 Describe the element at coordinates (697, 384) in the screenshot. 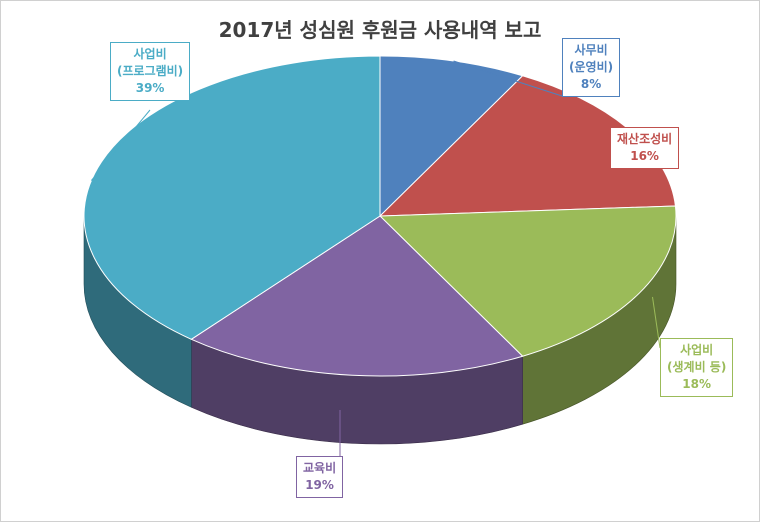

I see `label-business-pct: 18%` at that location.